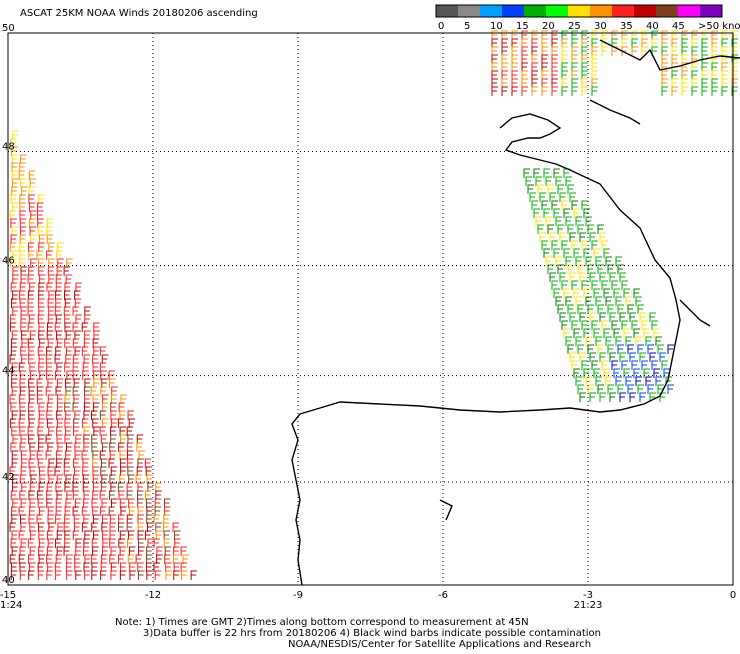 This screenshot has height=654, width=740. Describe the element at coordinates (8, 371) in the screenshot. I see `lat-label: 44` at that location.